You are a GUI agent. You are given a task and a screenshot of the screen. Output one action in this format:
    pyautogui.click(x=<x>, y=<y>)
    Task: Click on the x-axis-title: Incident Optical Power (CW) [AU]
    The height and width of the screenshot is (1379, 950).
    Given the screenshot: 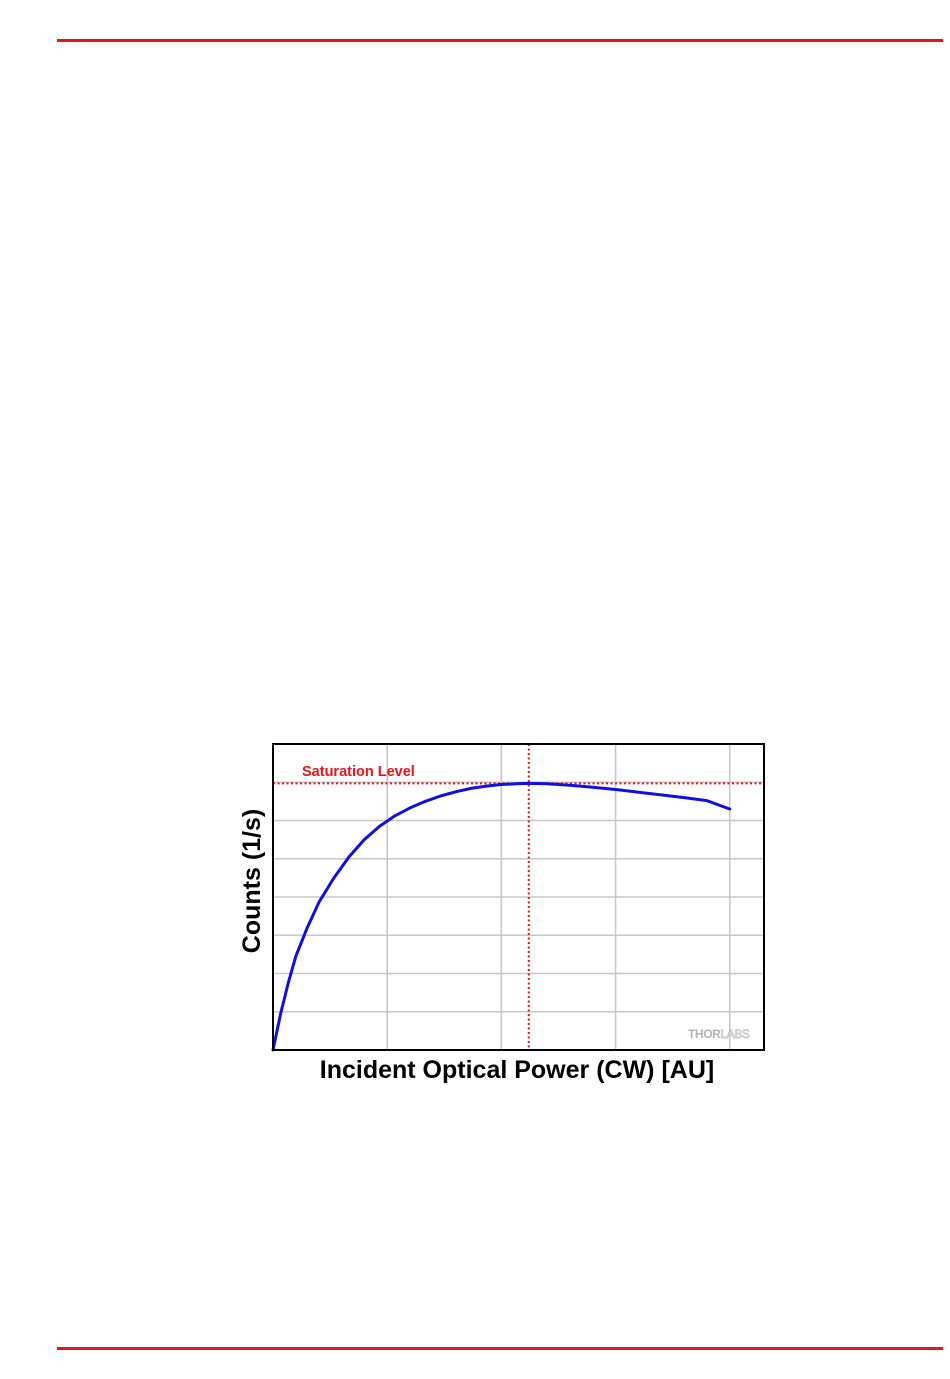 What is the action you would take?
    pyautogui.click(x=517, y=1070)
    